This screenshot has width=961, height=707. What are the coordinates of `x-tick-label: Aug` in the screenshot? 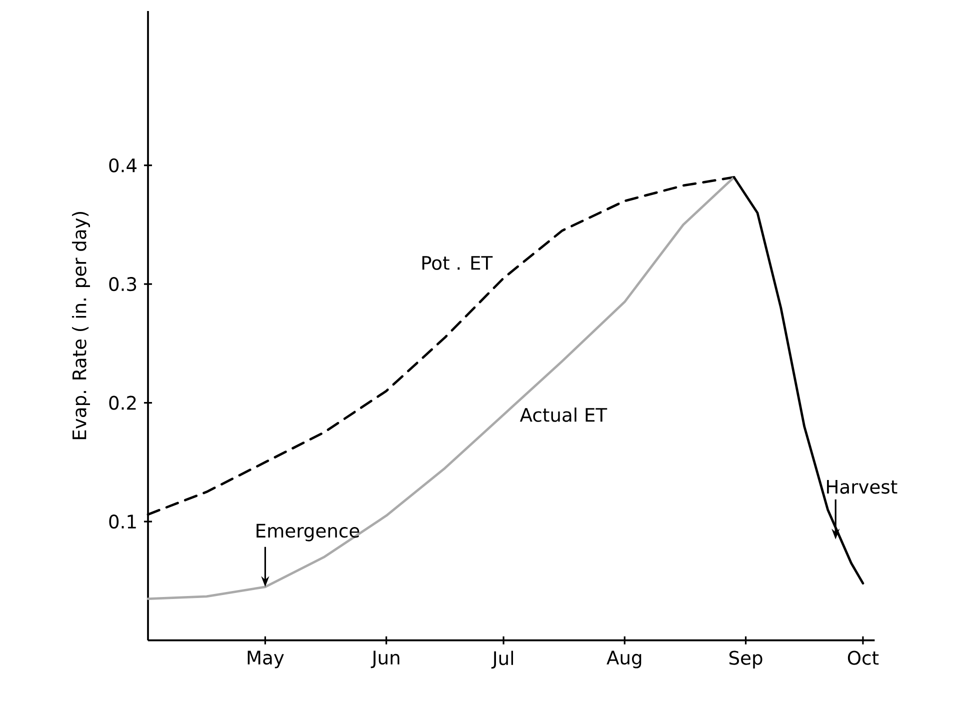 It's located at (624, 659).